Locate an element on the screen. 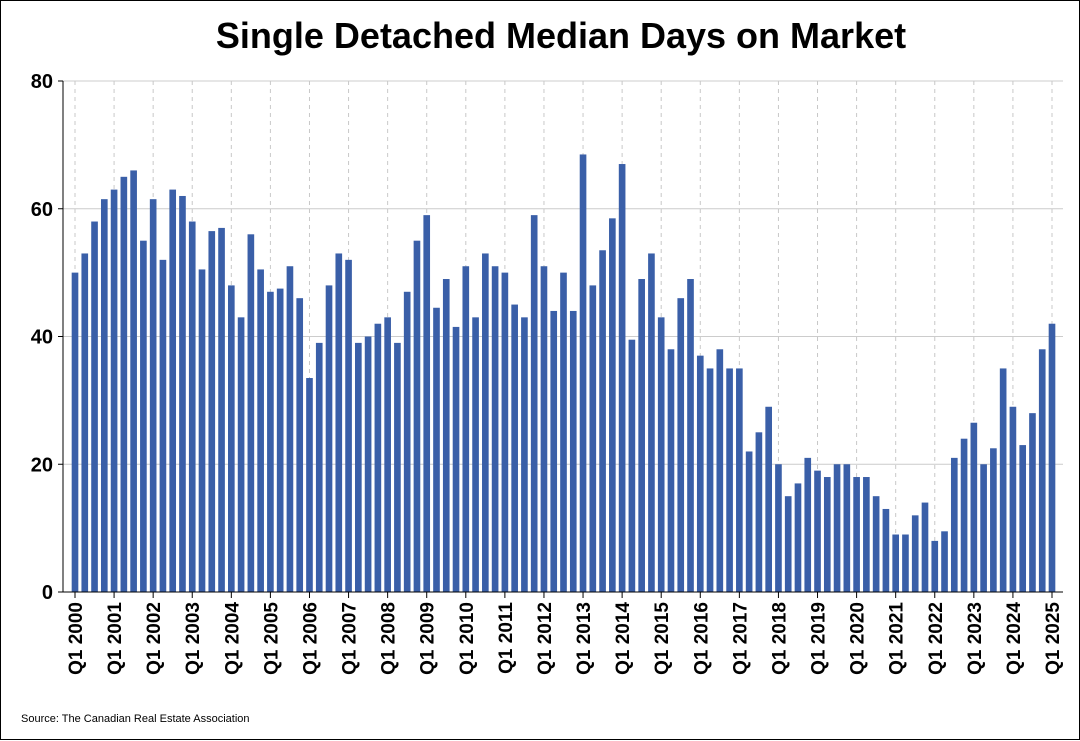 The width and height of the screenshot is (1080, 741). x-tick-label: Q1 2000 is located at coordinates (76, 638).